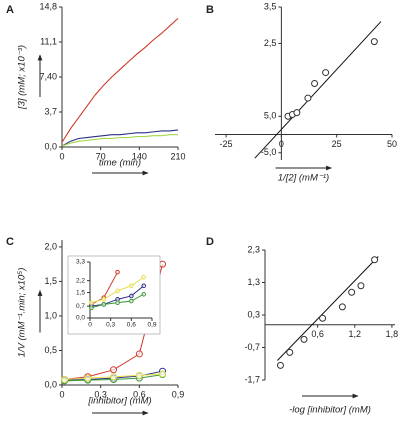  I want to click on x-tick-label: 210, so click(177, 156).